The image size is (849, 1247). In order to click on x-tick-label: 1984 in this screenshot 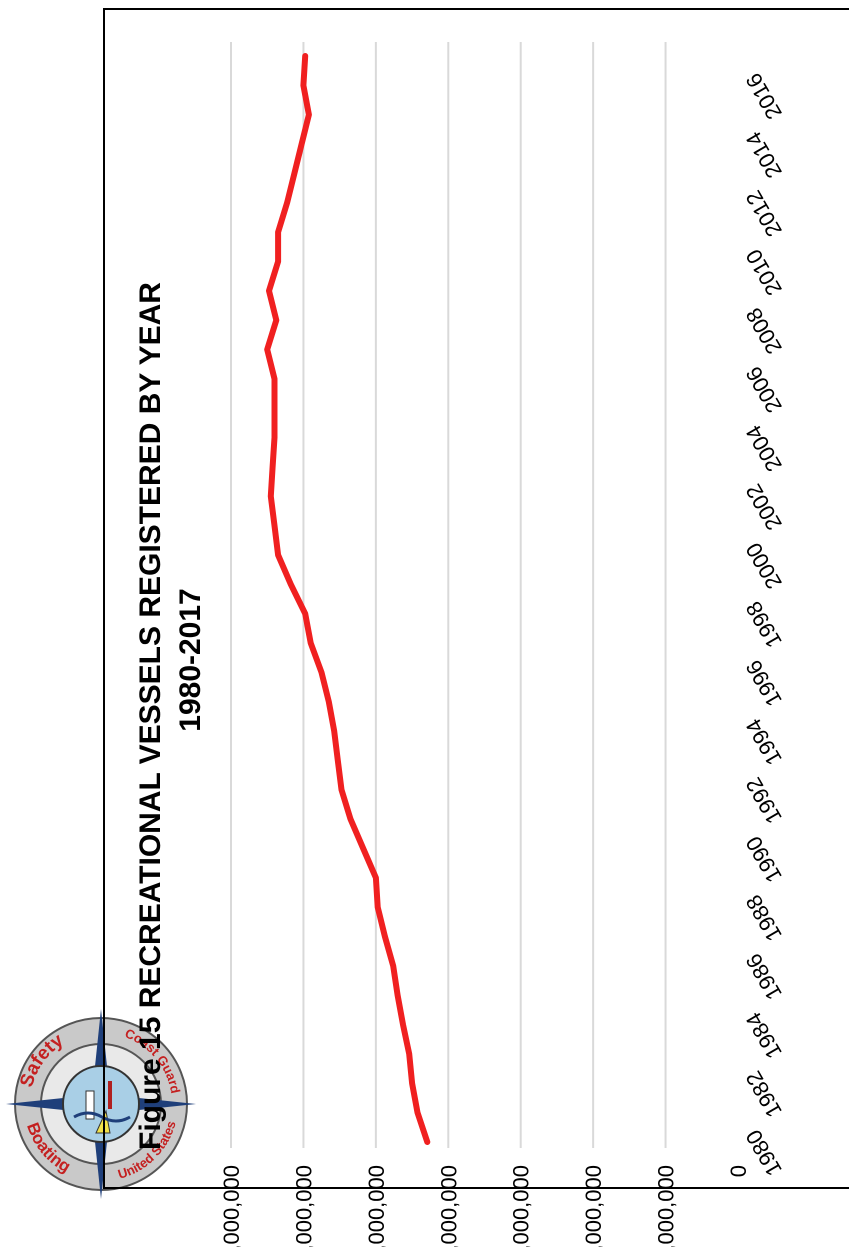, I will do `click(764, 1035)`.